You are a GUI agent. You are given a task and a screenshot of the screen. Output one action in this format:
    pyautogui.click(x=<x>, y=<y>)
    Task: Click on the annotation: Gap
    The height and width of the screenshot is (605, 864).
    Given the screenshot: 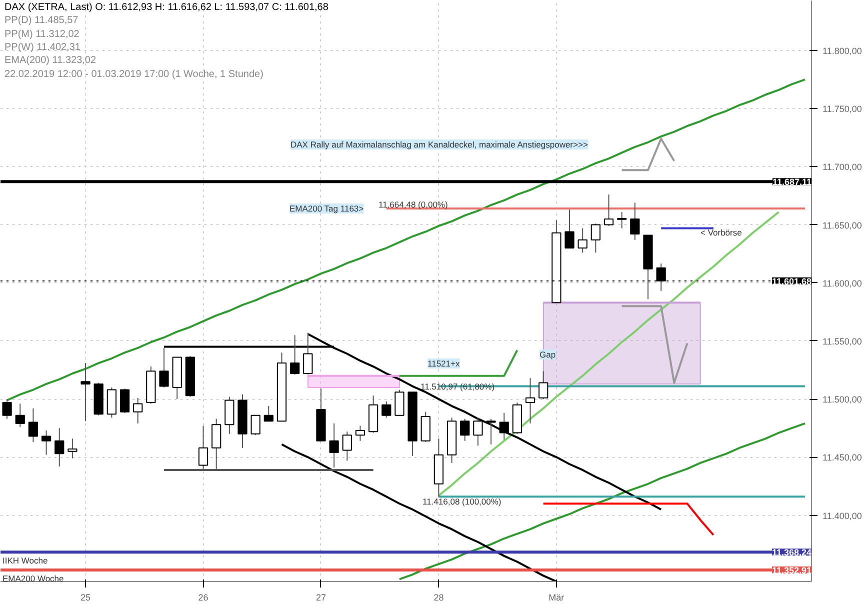 What is the action you would take?
    pyautogui.click(x=548, y=355)
    